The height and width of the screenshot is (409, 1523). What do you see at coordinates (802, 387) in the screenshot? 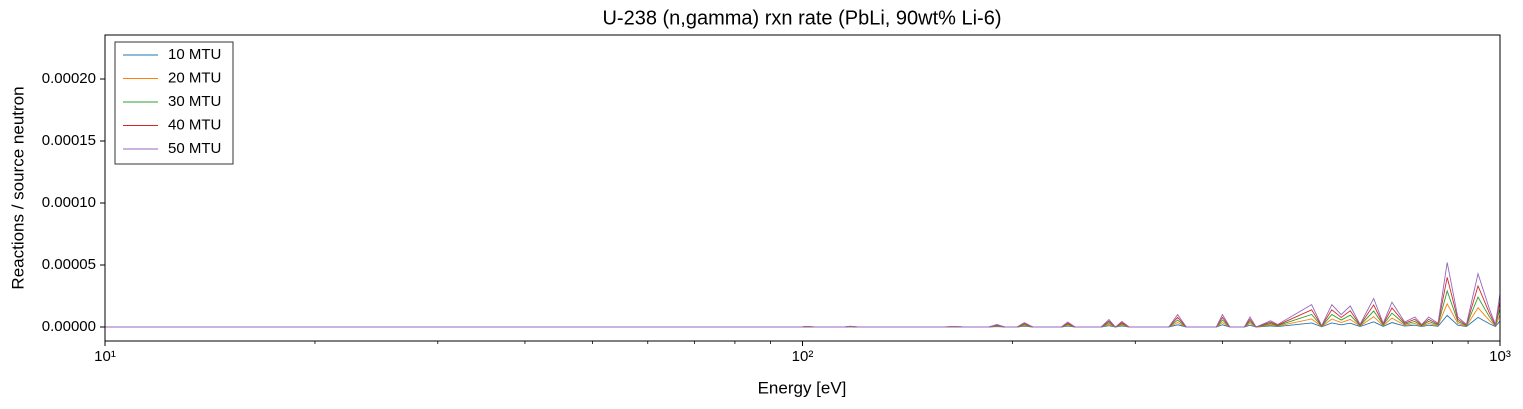
I see `x-axis-label: Energy [eV]` at bounding box center [802, 387].